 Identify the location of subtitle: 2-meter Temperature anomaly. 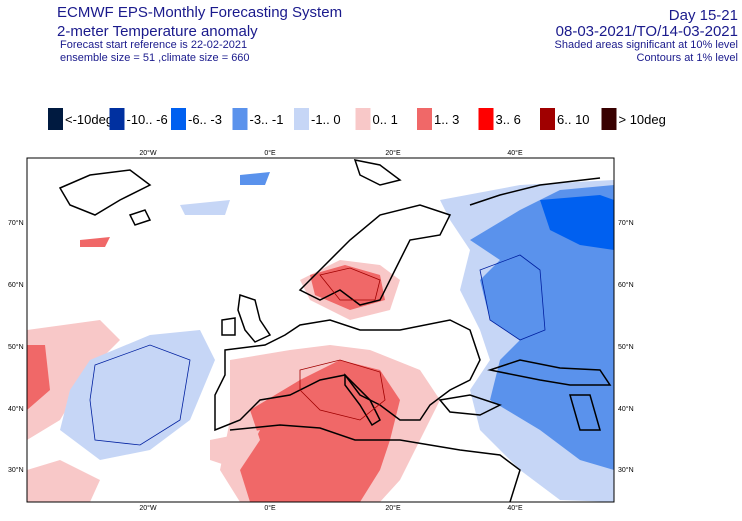
(157, 31).